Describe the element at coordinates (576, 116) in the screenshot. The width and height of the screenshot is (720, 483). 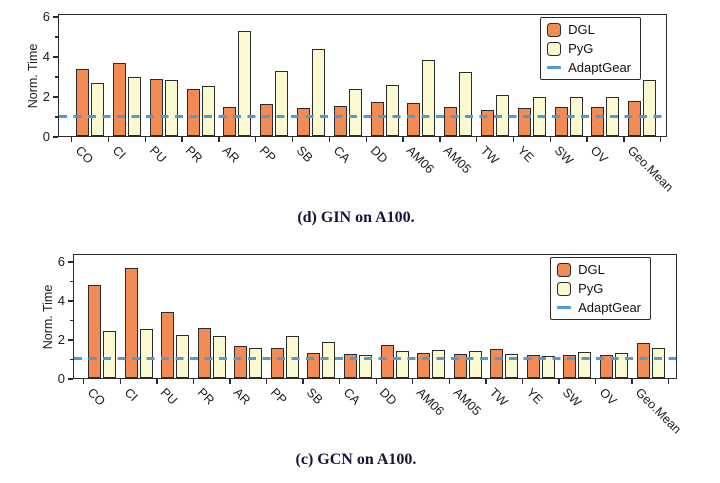
I see `bar-pyg-sw` at that location.